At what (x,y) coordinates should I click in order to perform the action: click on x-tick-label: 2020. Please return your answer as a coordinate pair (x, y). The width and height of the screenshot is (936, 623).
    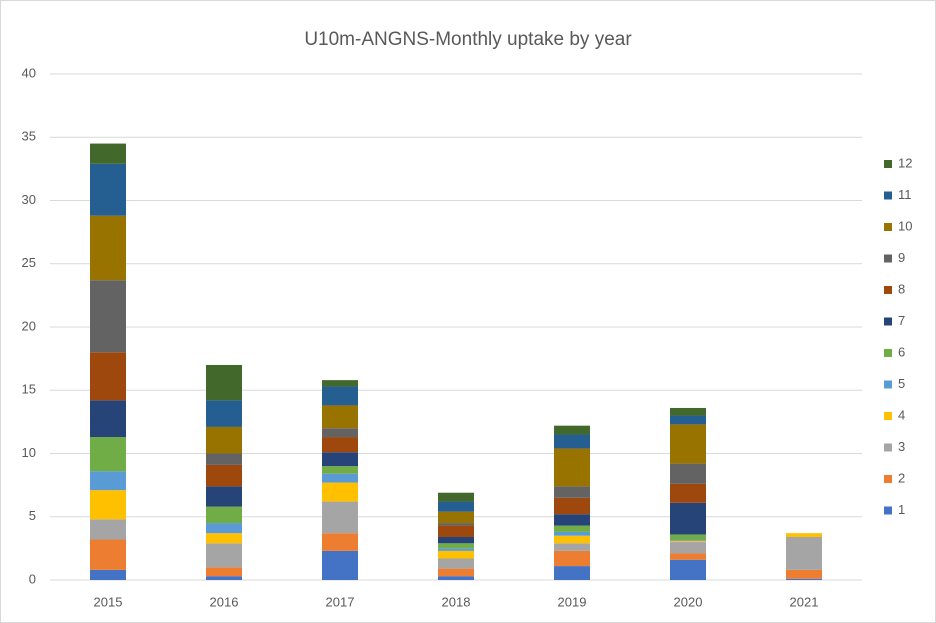
    Looking at the image, I should click on (688, 601).